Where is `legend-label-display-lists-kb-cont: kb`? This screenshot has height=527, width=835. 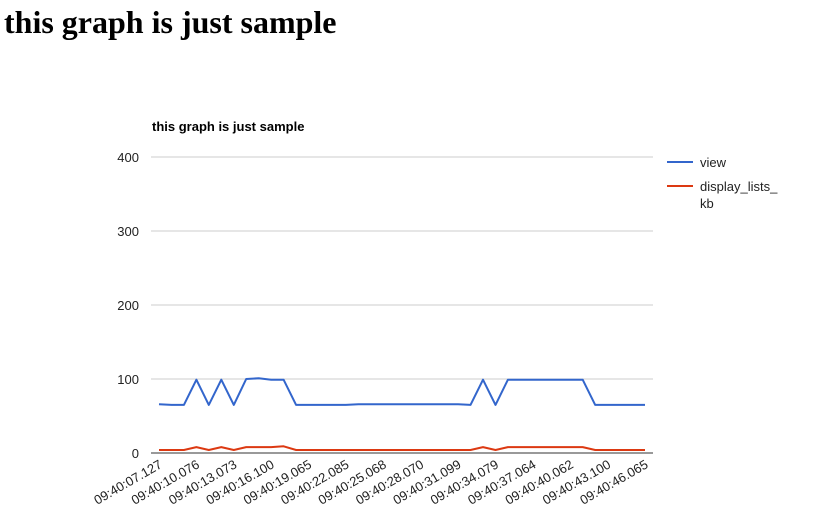
legend-label-display-lists-kb-cont: kb is located at coordinates (707, 203).